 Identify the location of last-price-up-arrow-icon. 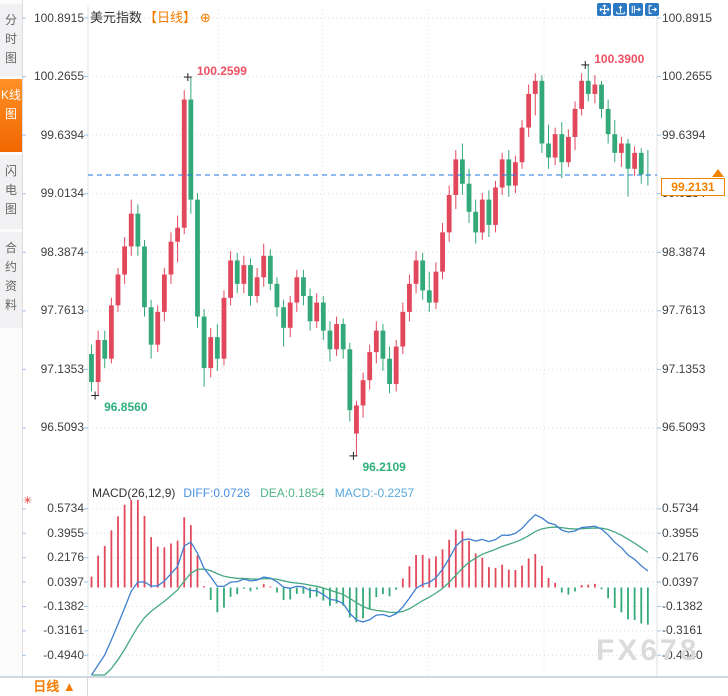
(718, 173).